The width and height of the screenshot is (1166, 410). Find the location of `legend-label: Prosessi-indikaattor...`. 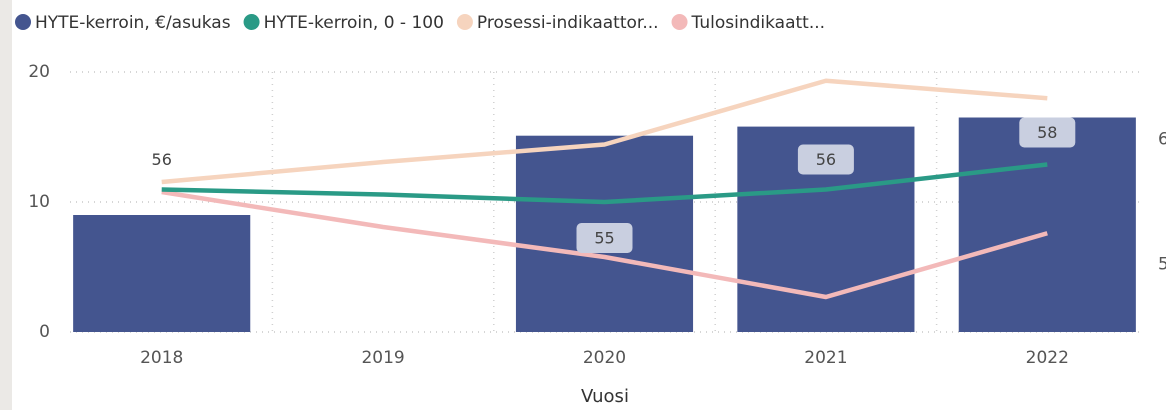

legend-label: Prosessi-indikaattor... is located at coordinates (568, 23).